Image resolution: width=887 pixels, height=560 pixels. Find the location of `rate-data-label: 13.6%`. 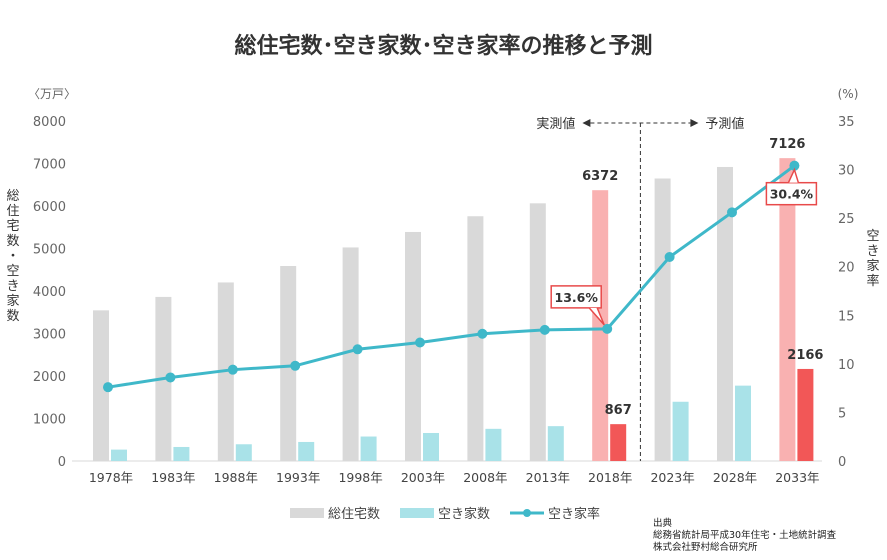

rate-data-label: 13.6% is located at coordinates (577, 297).